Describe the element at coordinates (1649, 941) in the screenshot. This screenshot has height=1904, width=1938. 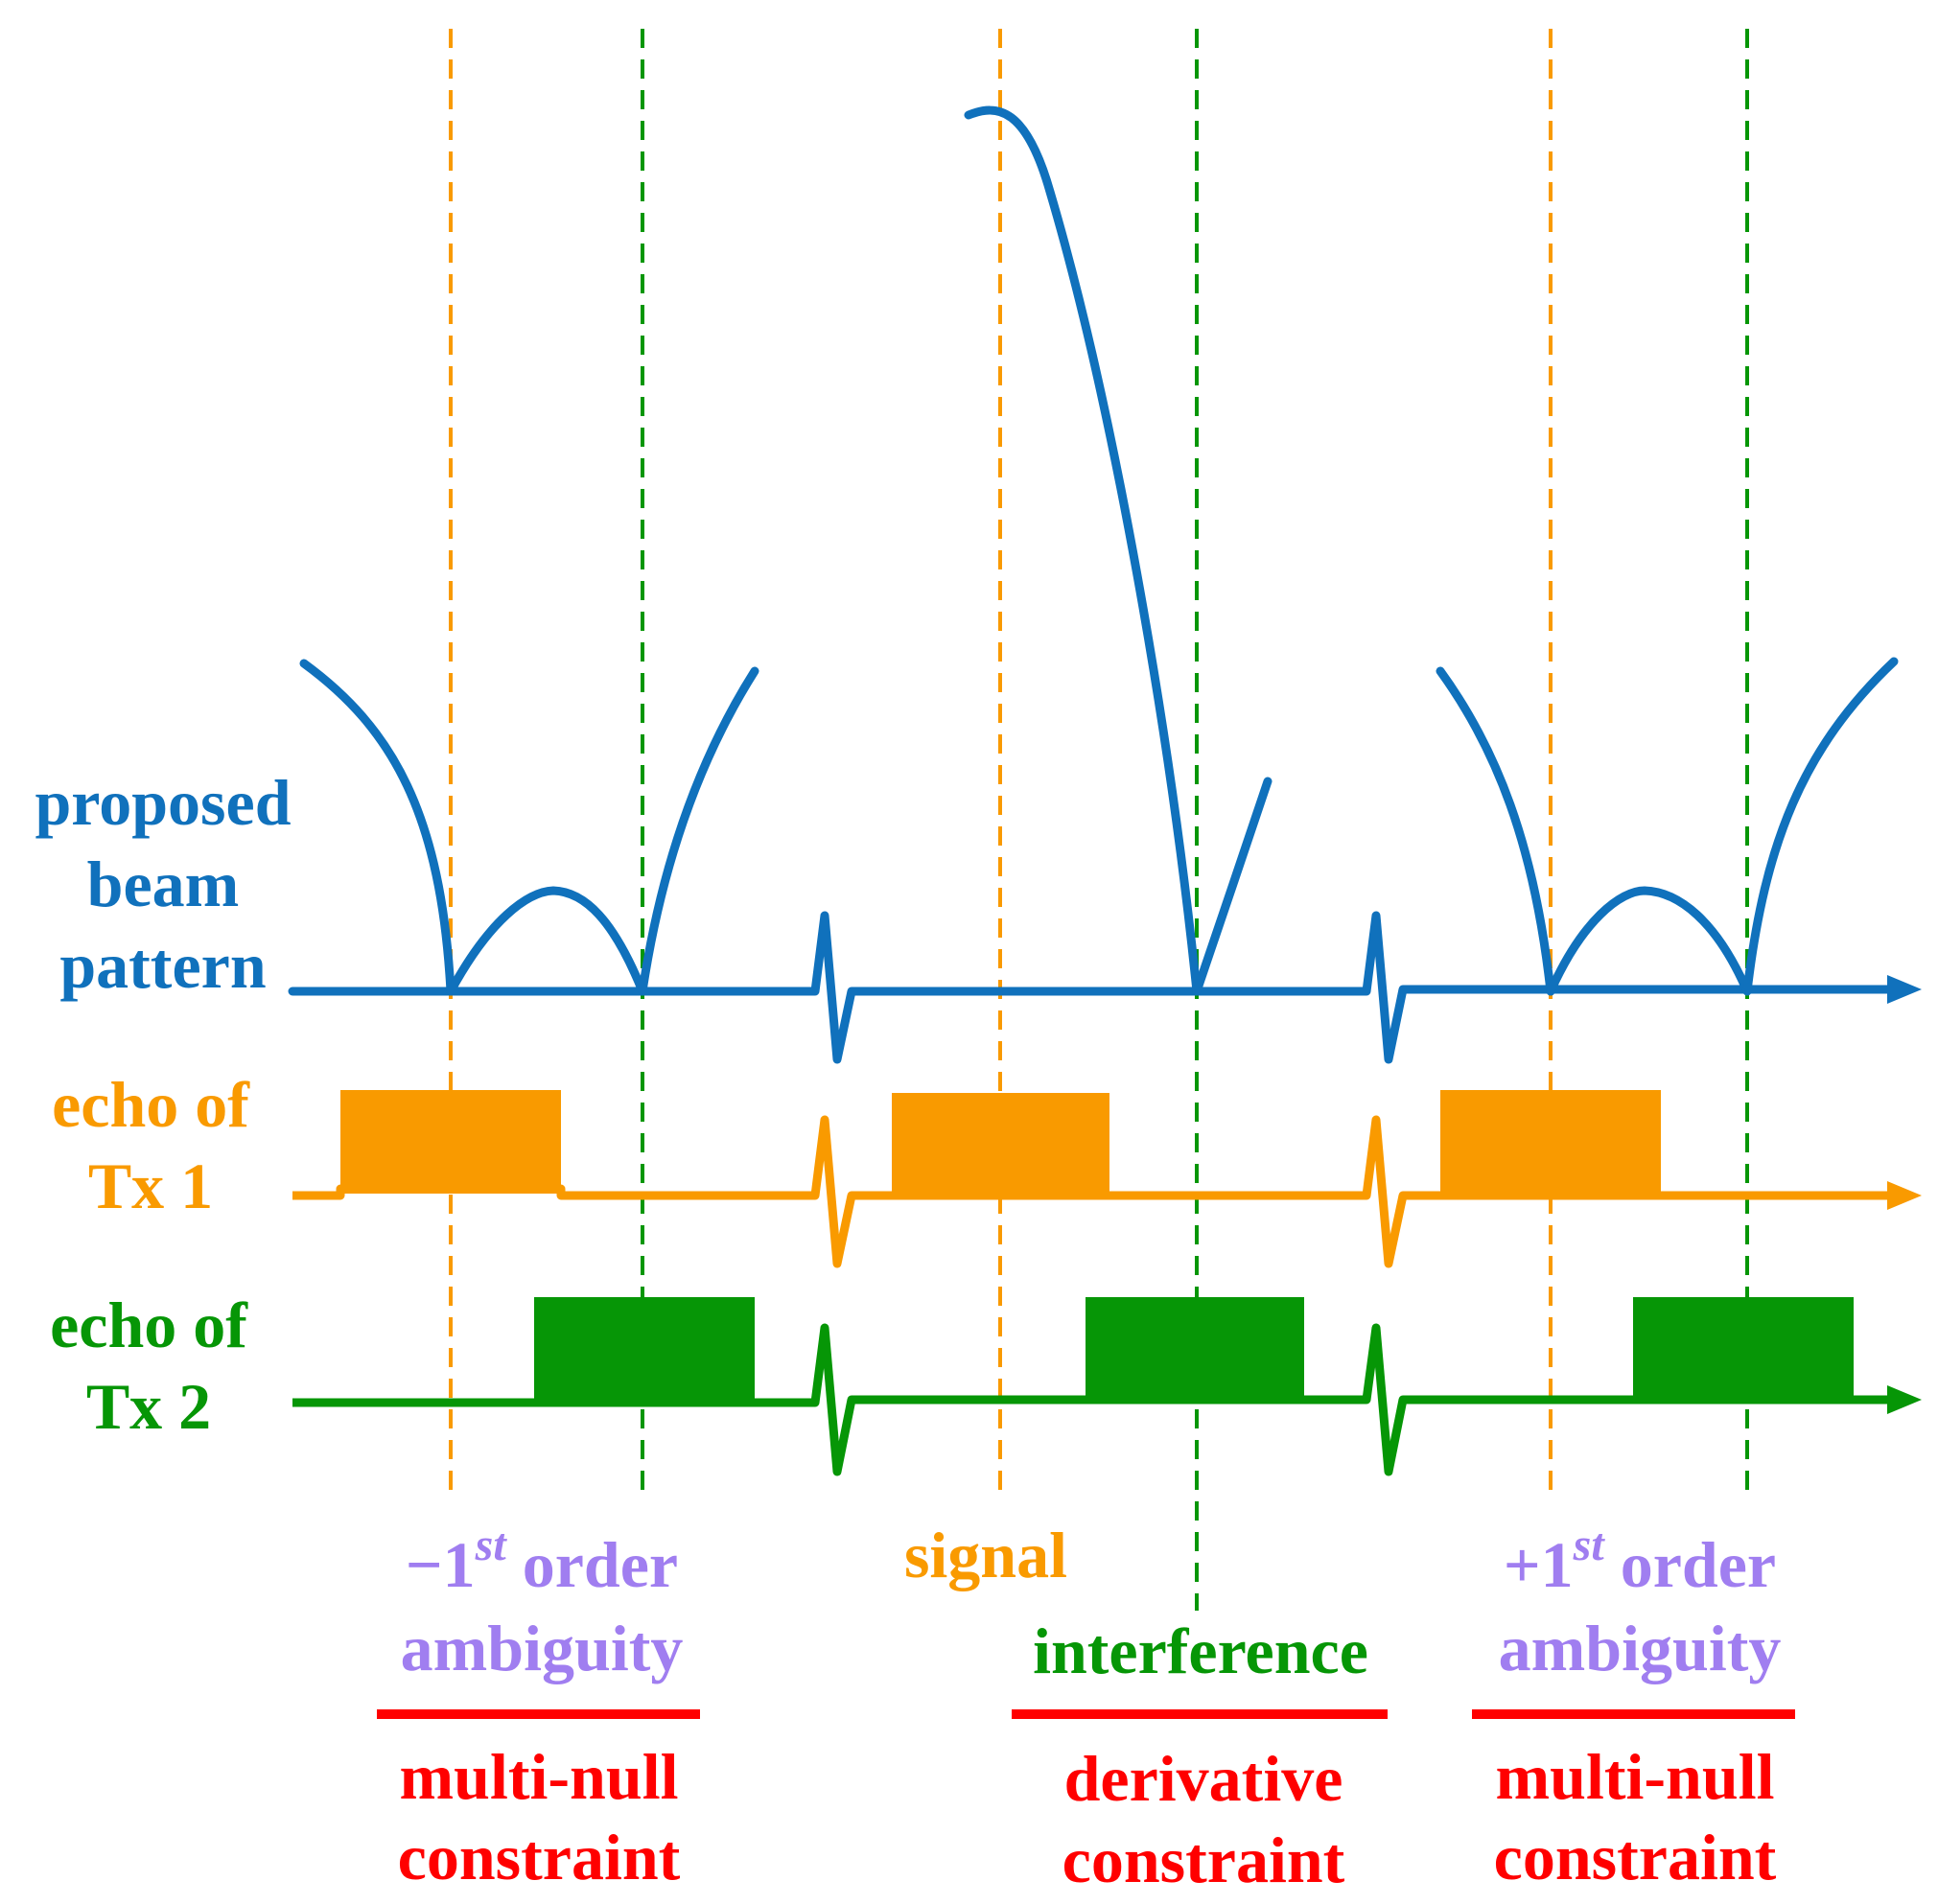
I see `beam-right-mainlobe` at that location.